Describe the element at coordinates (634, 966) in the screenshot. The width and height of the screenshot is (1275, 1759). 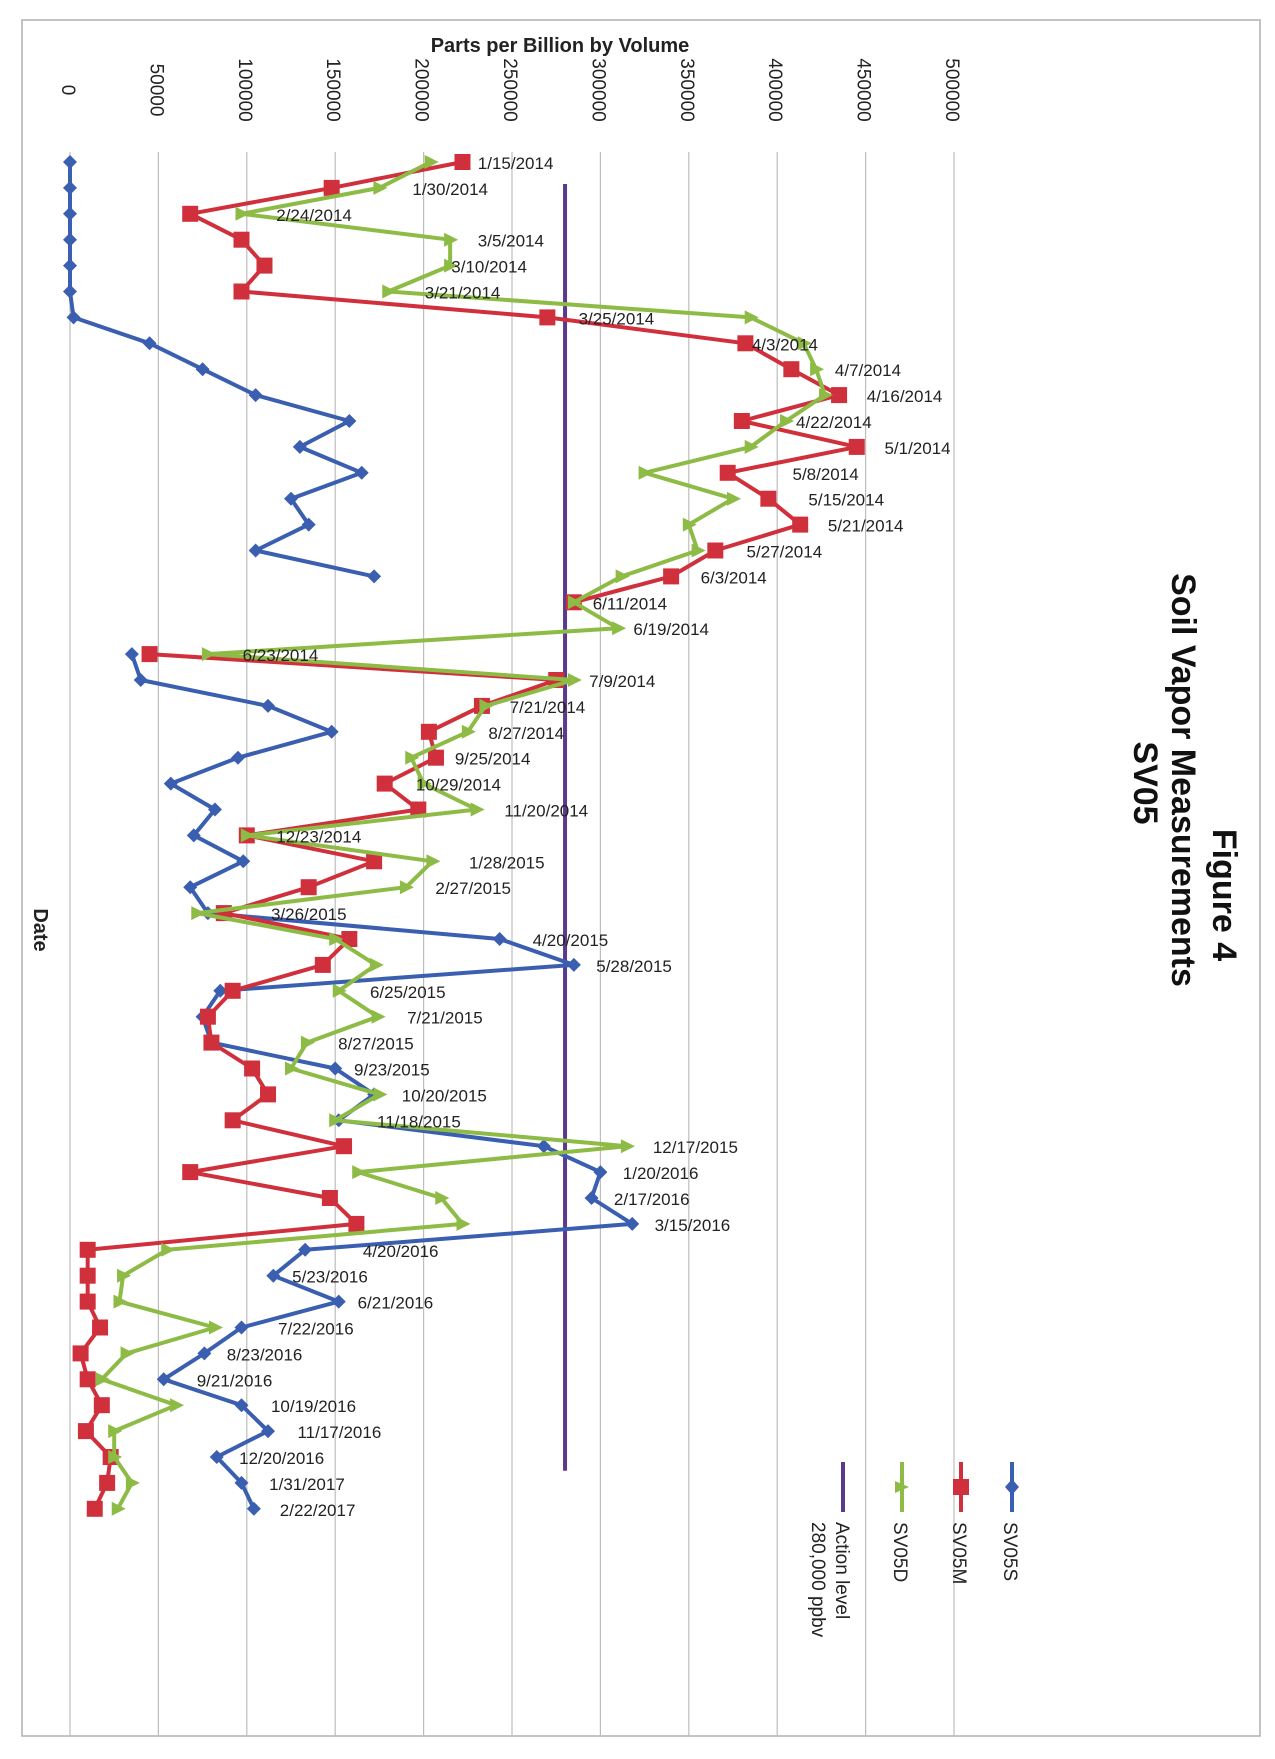
I see `date-label: 5/28/2015` at that location.